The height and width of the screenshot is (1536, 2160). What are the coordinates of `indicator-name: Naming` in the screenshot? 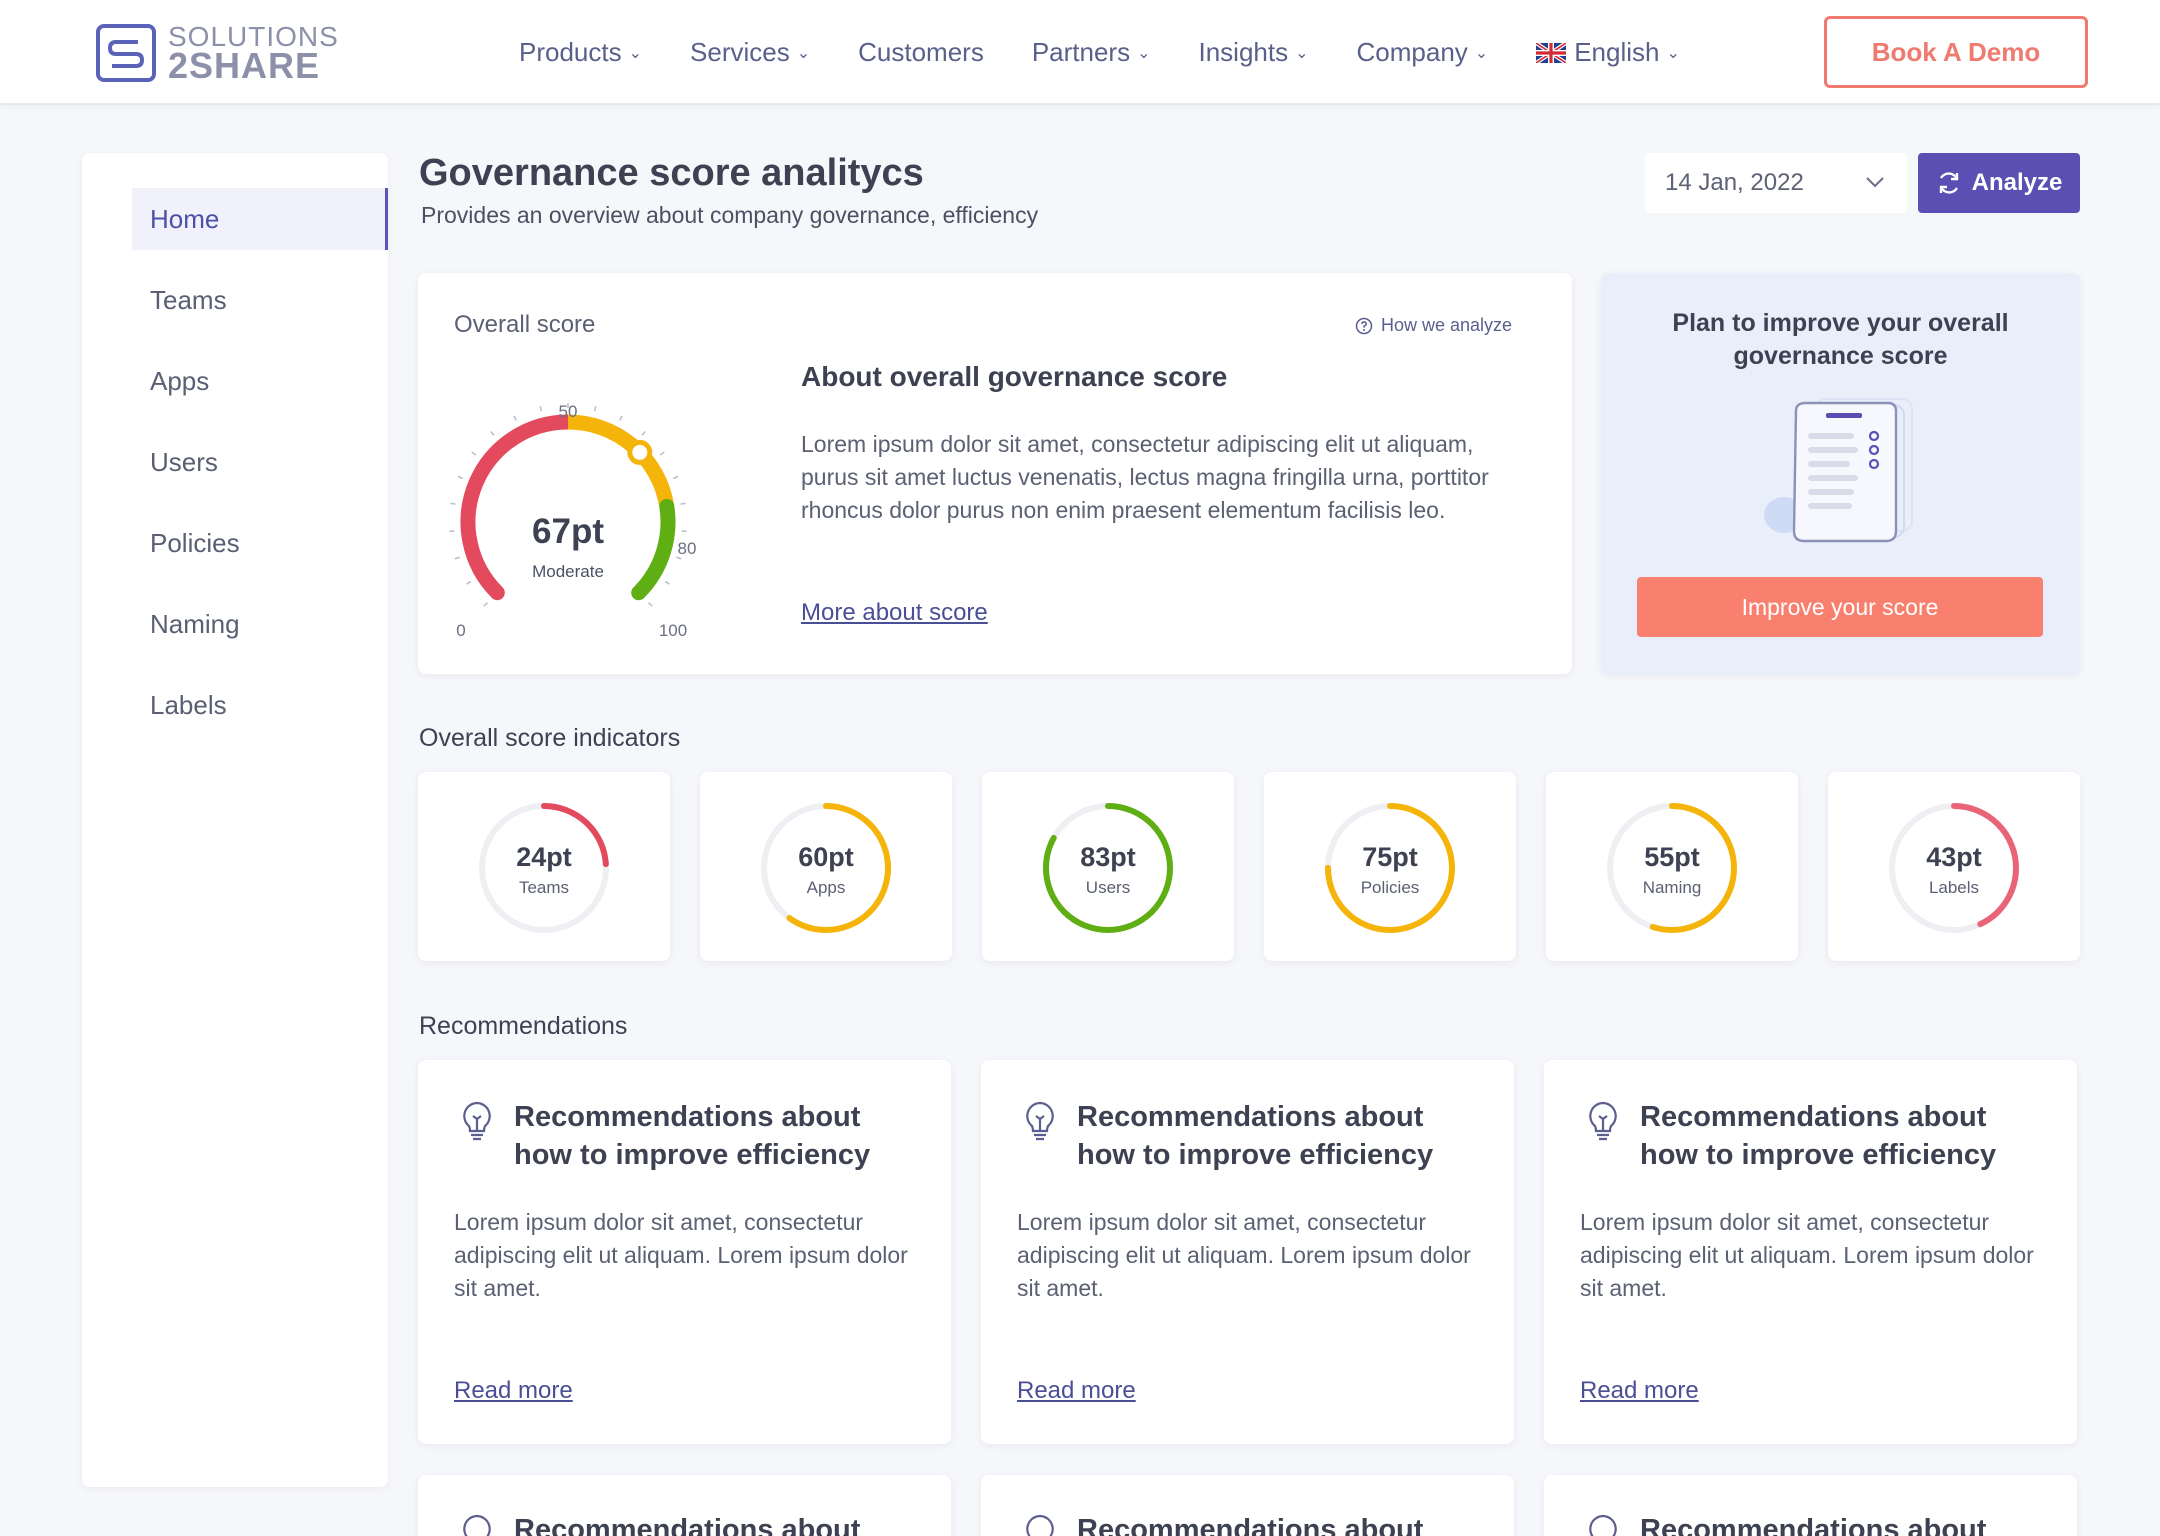 It's located at (1672, 887).